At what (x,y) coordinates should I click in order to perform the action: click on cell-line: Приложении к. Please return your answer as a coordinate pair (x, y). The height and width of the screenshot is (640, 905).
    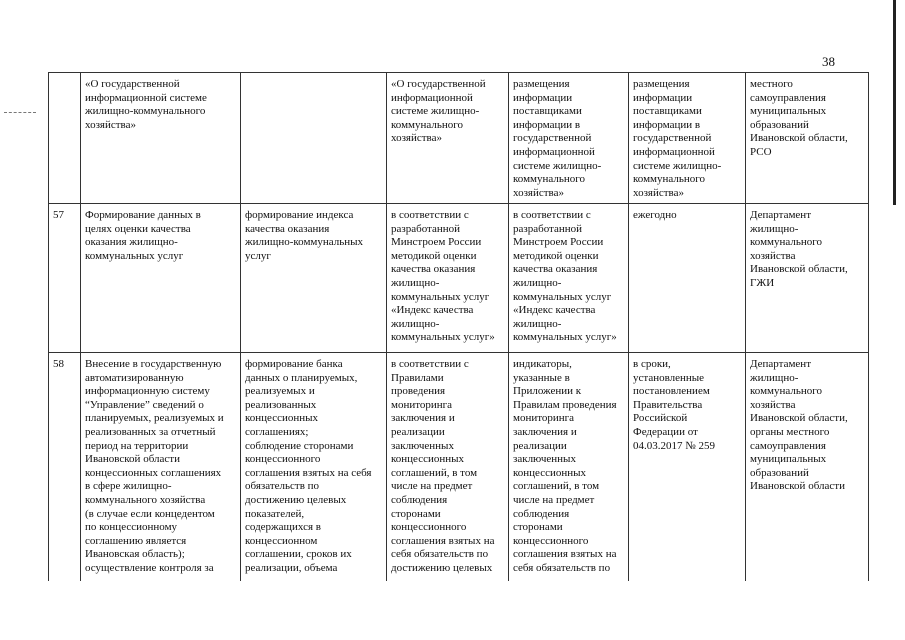
    Looking at the image, I should click on (547, 391).